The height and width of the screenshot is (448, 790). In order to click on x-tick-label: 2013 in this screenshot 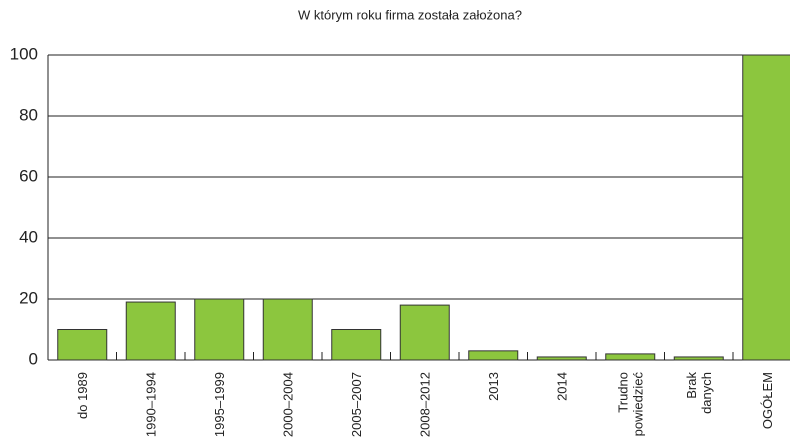, I will do `click(493, 386)`.